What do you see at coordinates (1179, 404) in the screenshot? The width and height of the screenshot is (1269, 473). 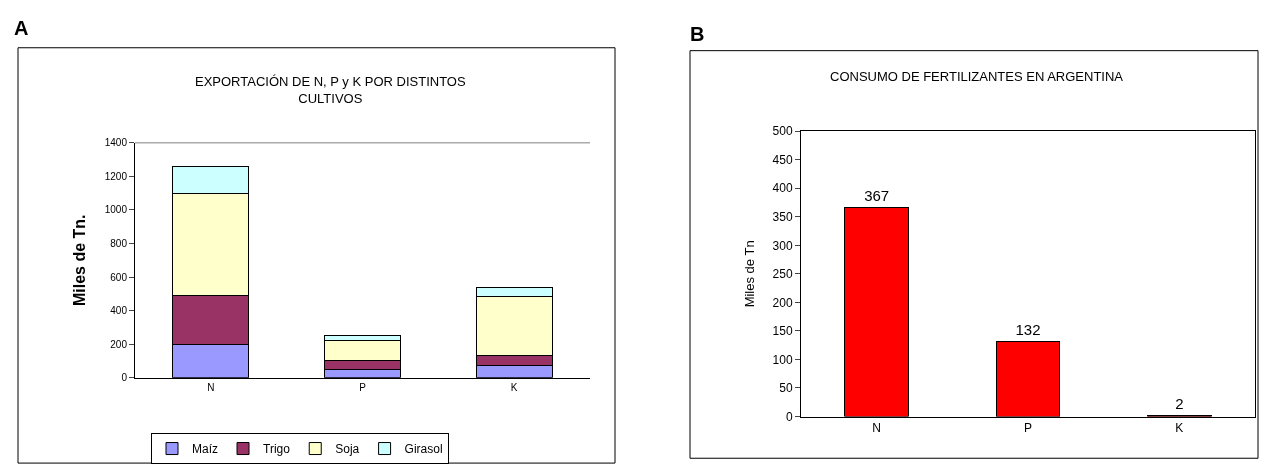 I see `data-label: 2` at bounding box center [1179, 404].